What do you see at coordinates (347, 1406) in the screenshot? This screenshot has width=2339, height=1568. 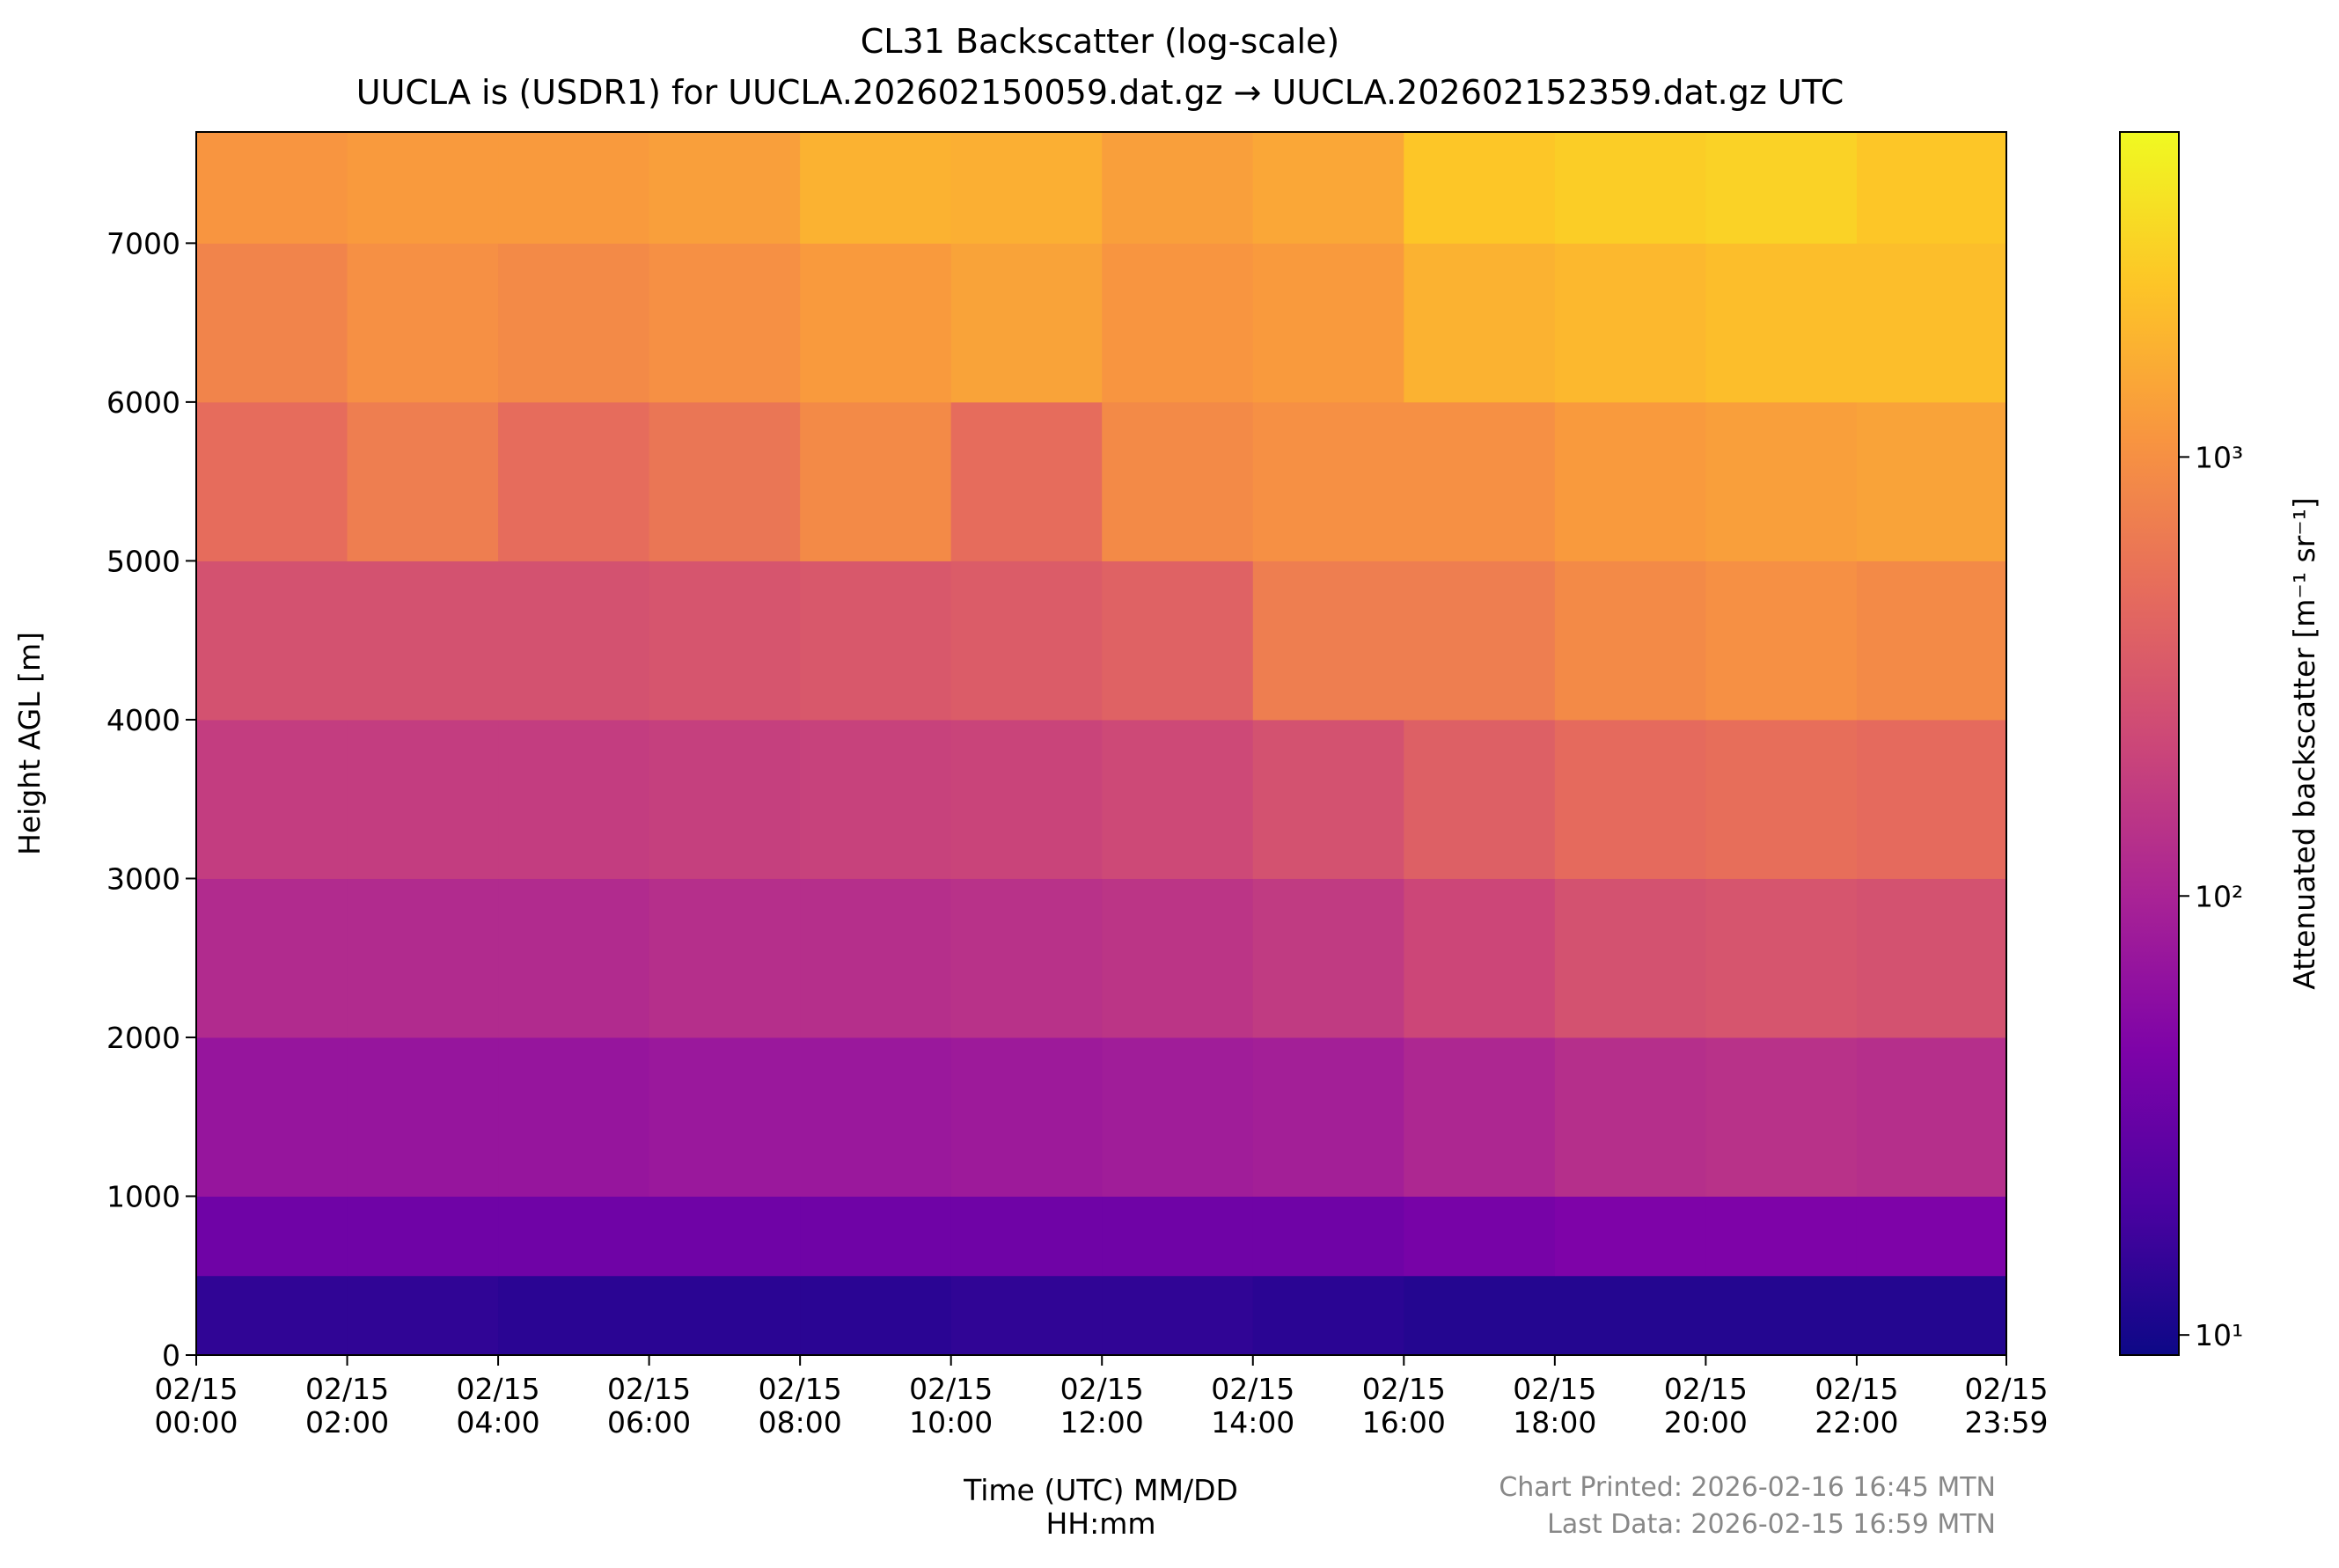 I see `x-tick-label: 02/15 02:00` at bounding box center [347, 1406].